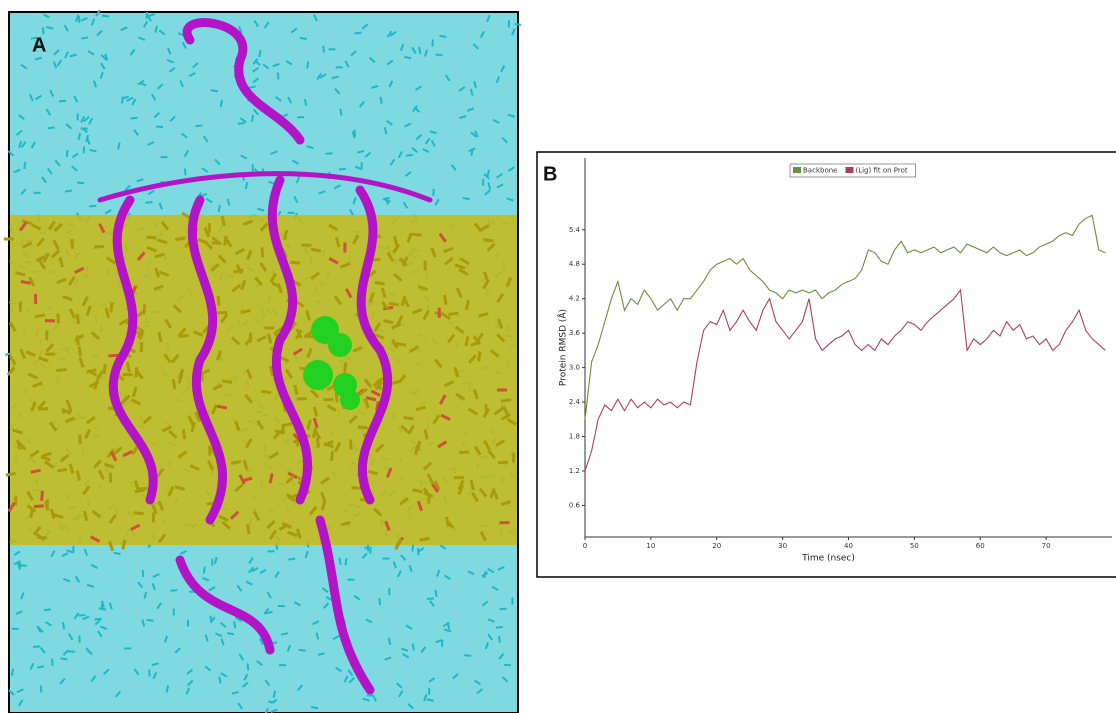 The image size is (1116, 713). Describe the element at coordinates (574, 437) in the screenshot. I see `y-tick-label: 1.8` at that location.